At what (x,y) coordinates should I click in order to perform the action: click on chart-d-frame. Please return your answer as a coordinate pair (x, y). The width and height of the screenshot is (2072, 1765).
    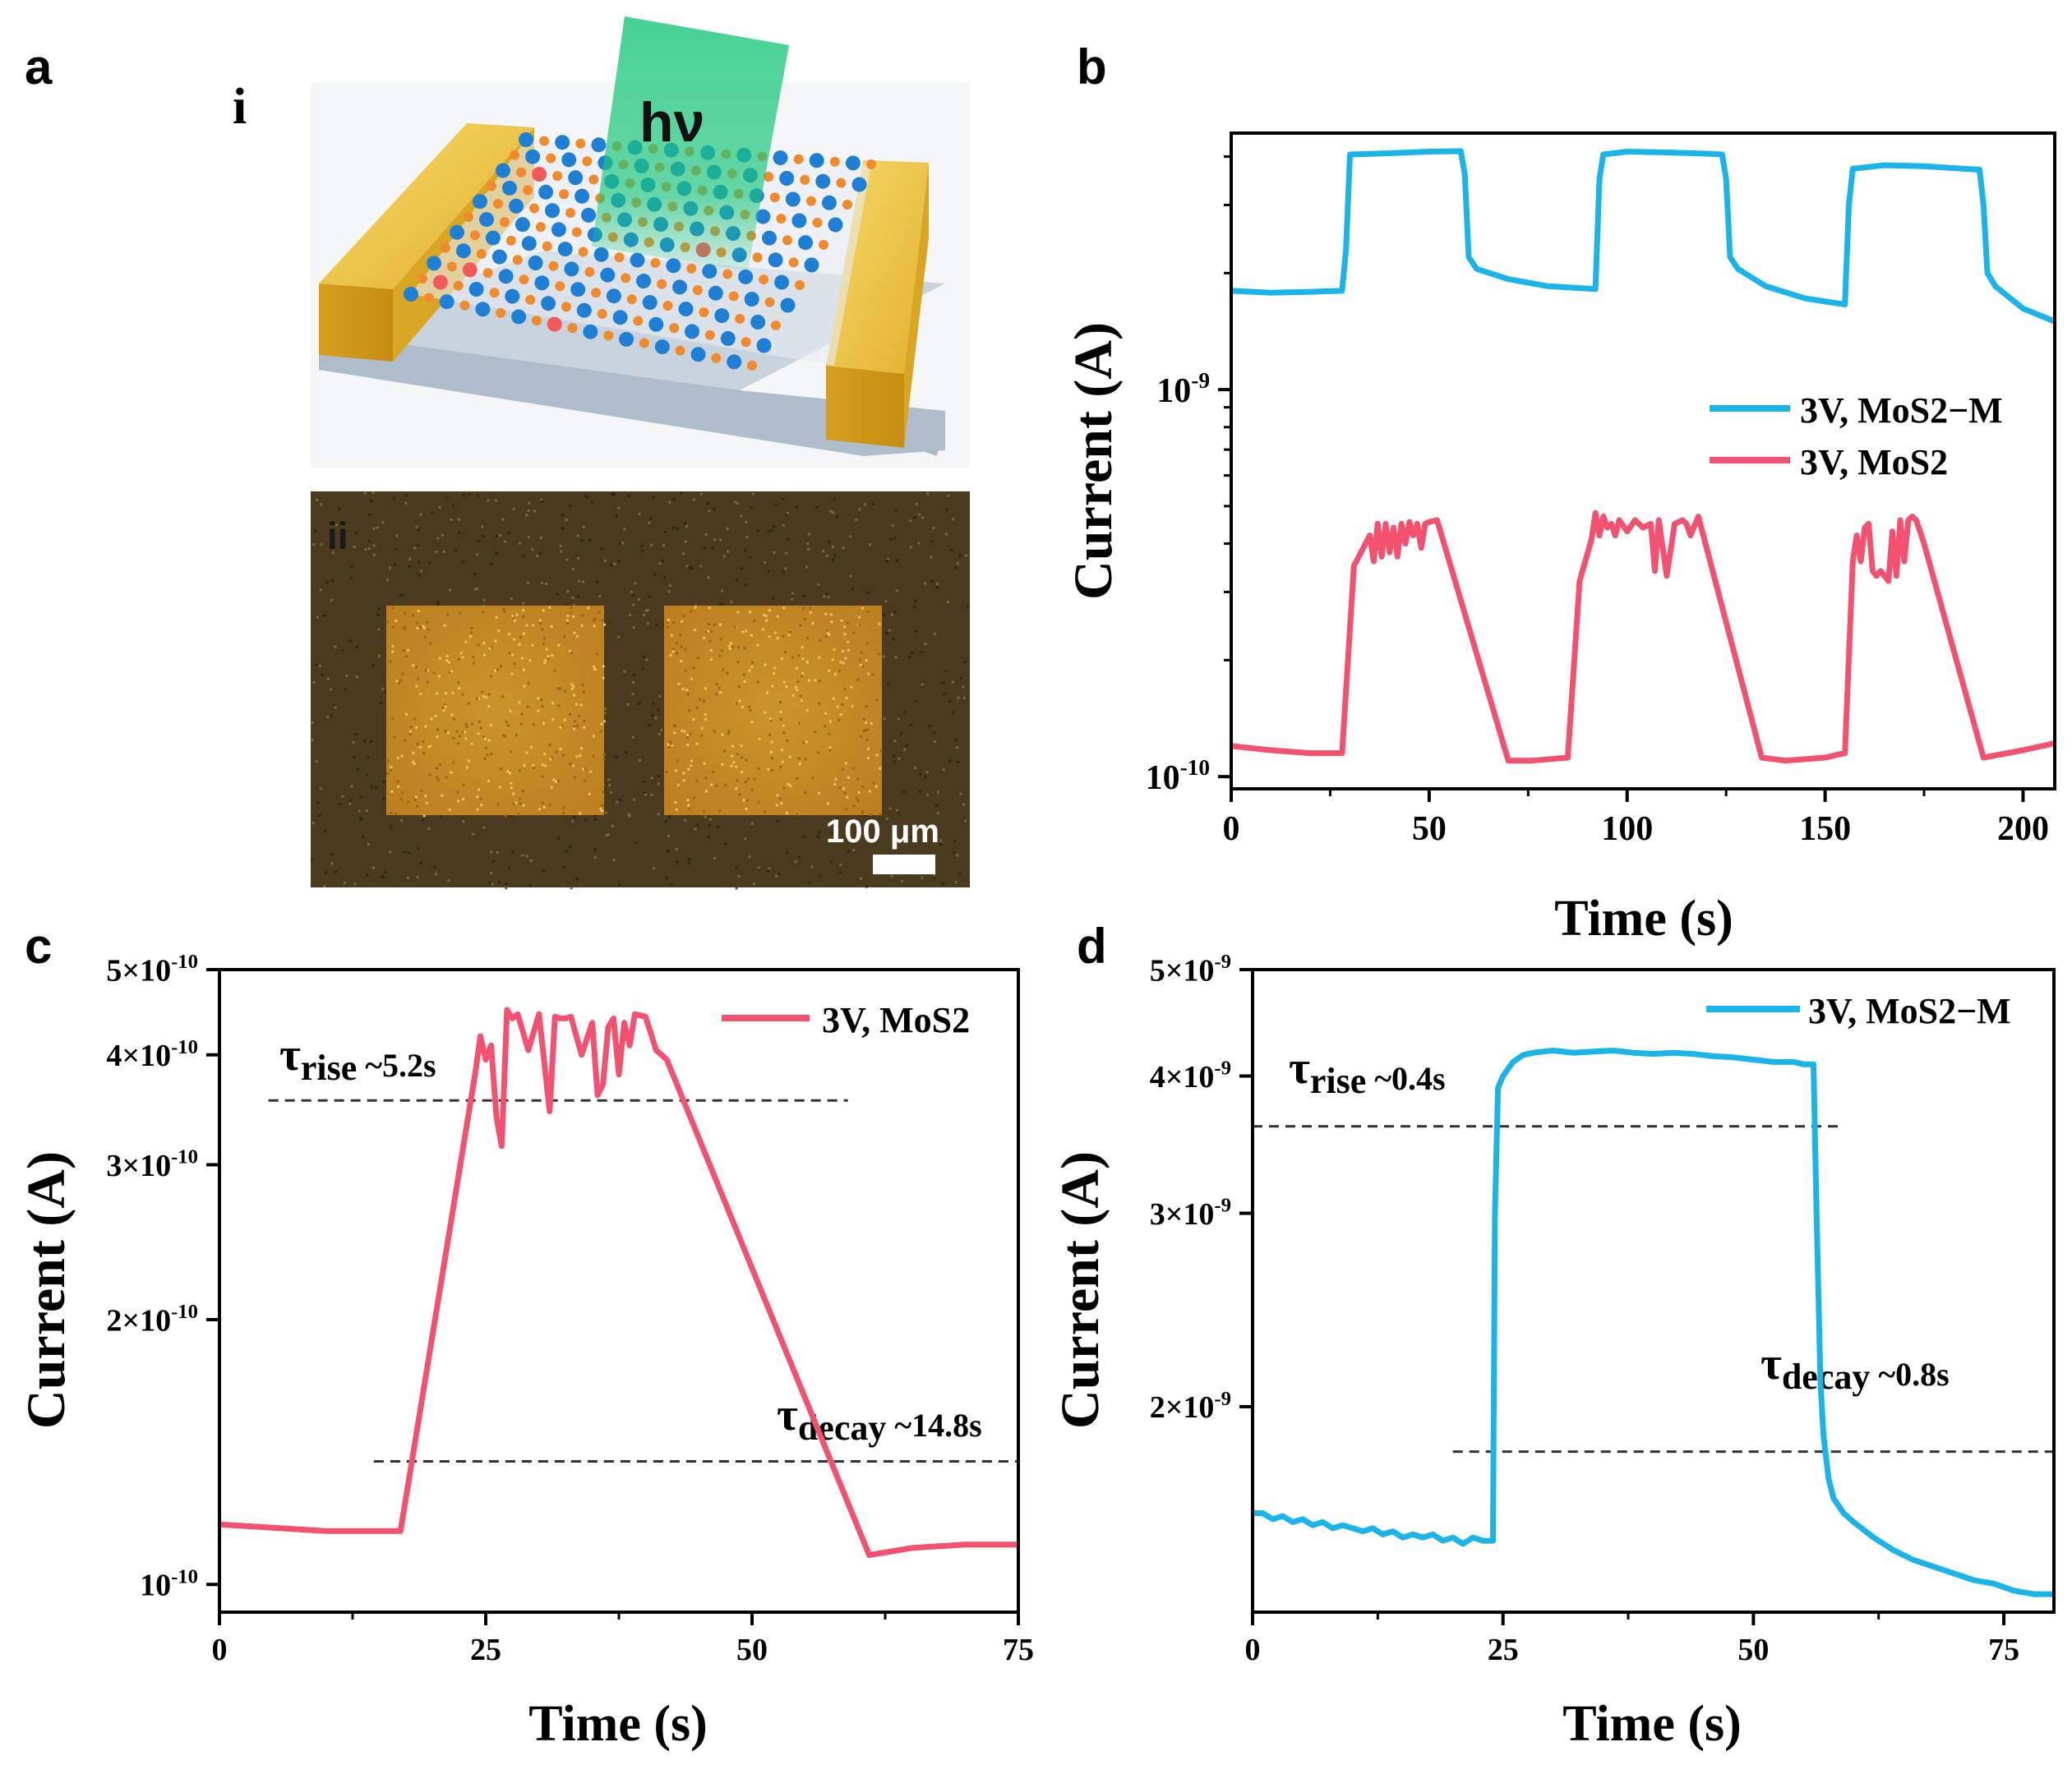
    Looking at the image, I should click on (1654, 1291).